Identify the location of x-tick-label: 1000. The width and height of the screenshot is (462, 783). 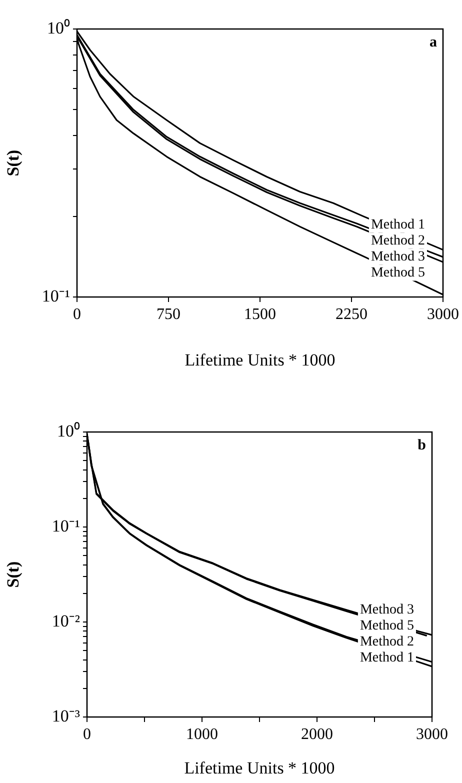
(202, 734).